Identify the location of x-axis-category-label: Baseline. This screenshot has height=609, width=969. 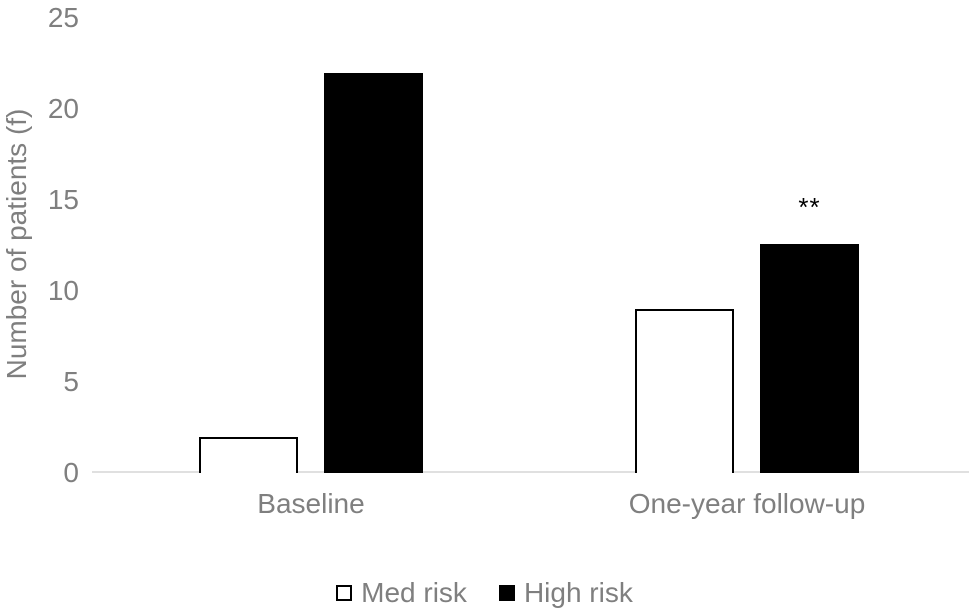
(311, 503).